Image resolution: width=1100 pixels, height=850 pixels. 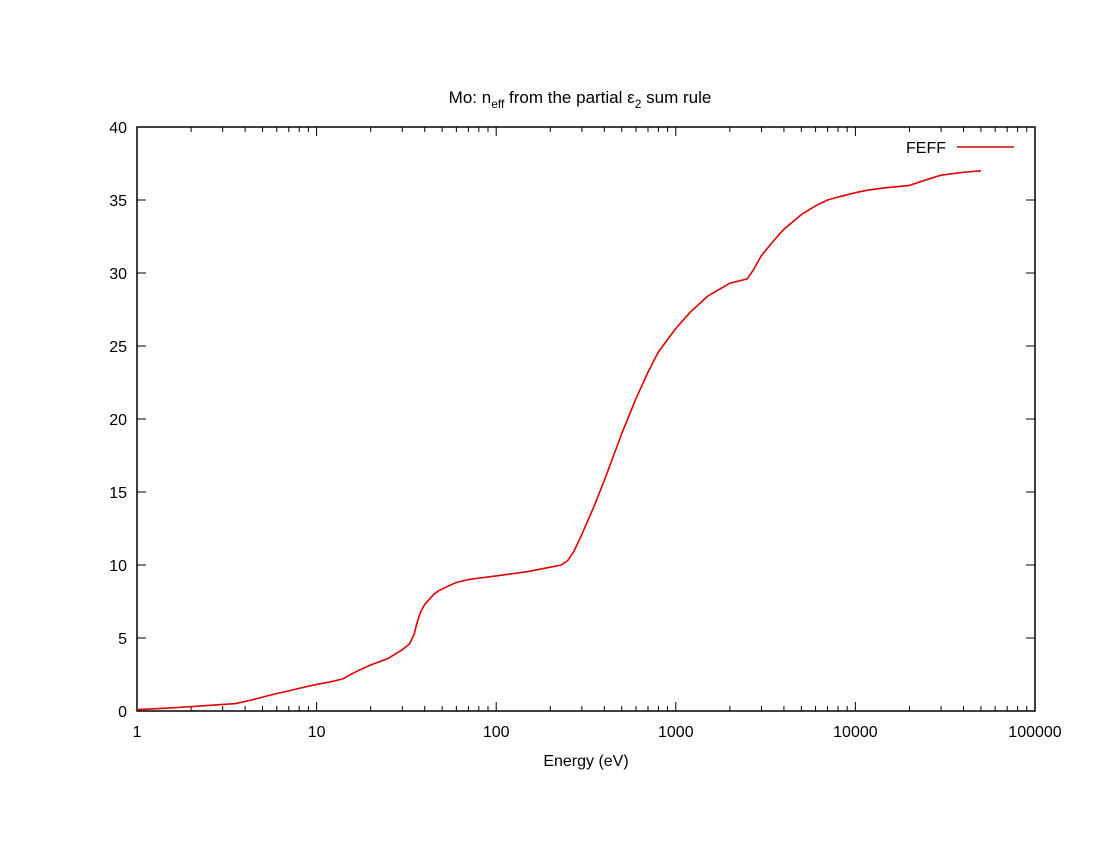 I want to click on y-tick-label: 0, so click(x=122, y=712).